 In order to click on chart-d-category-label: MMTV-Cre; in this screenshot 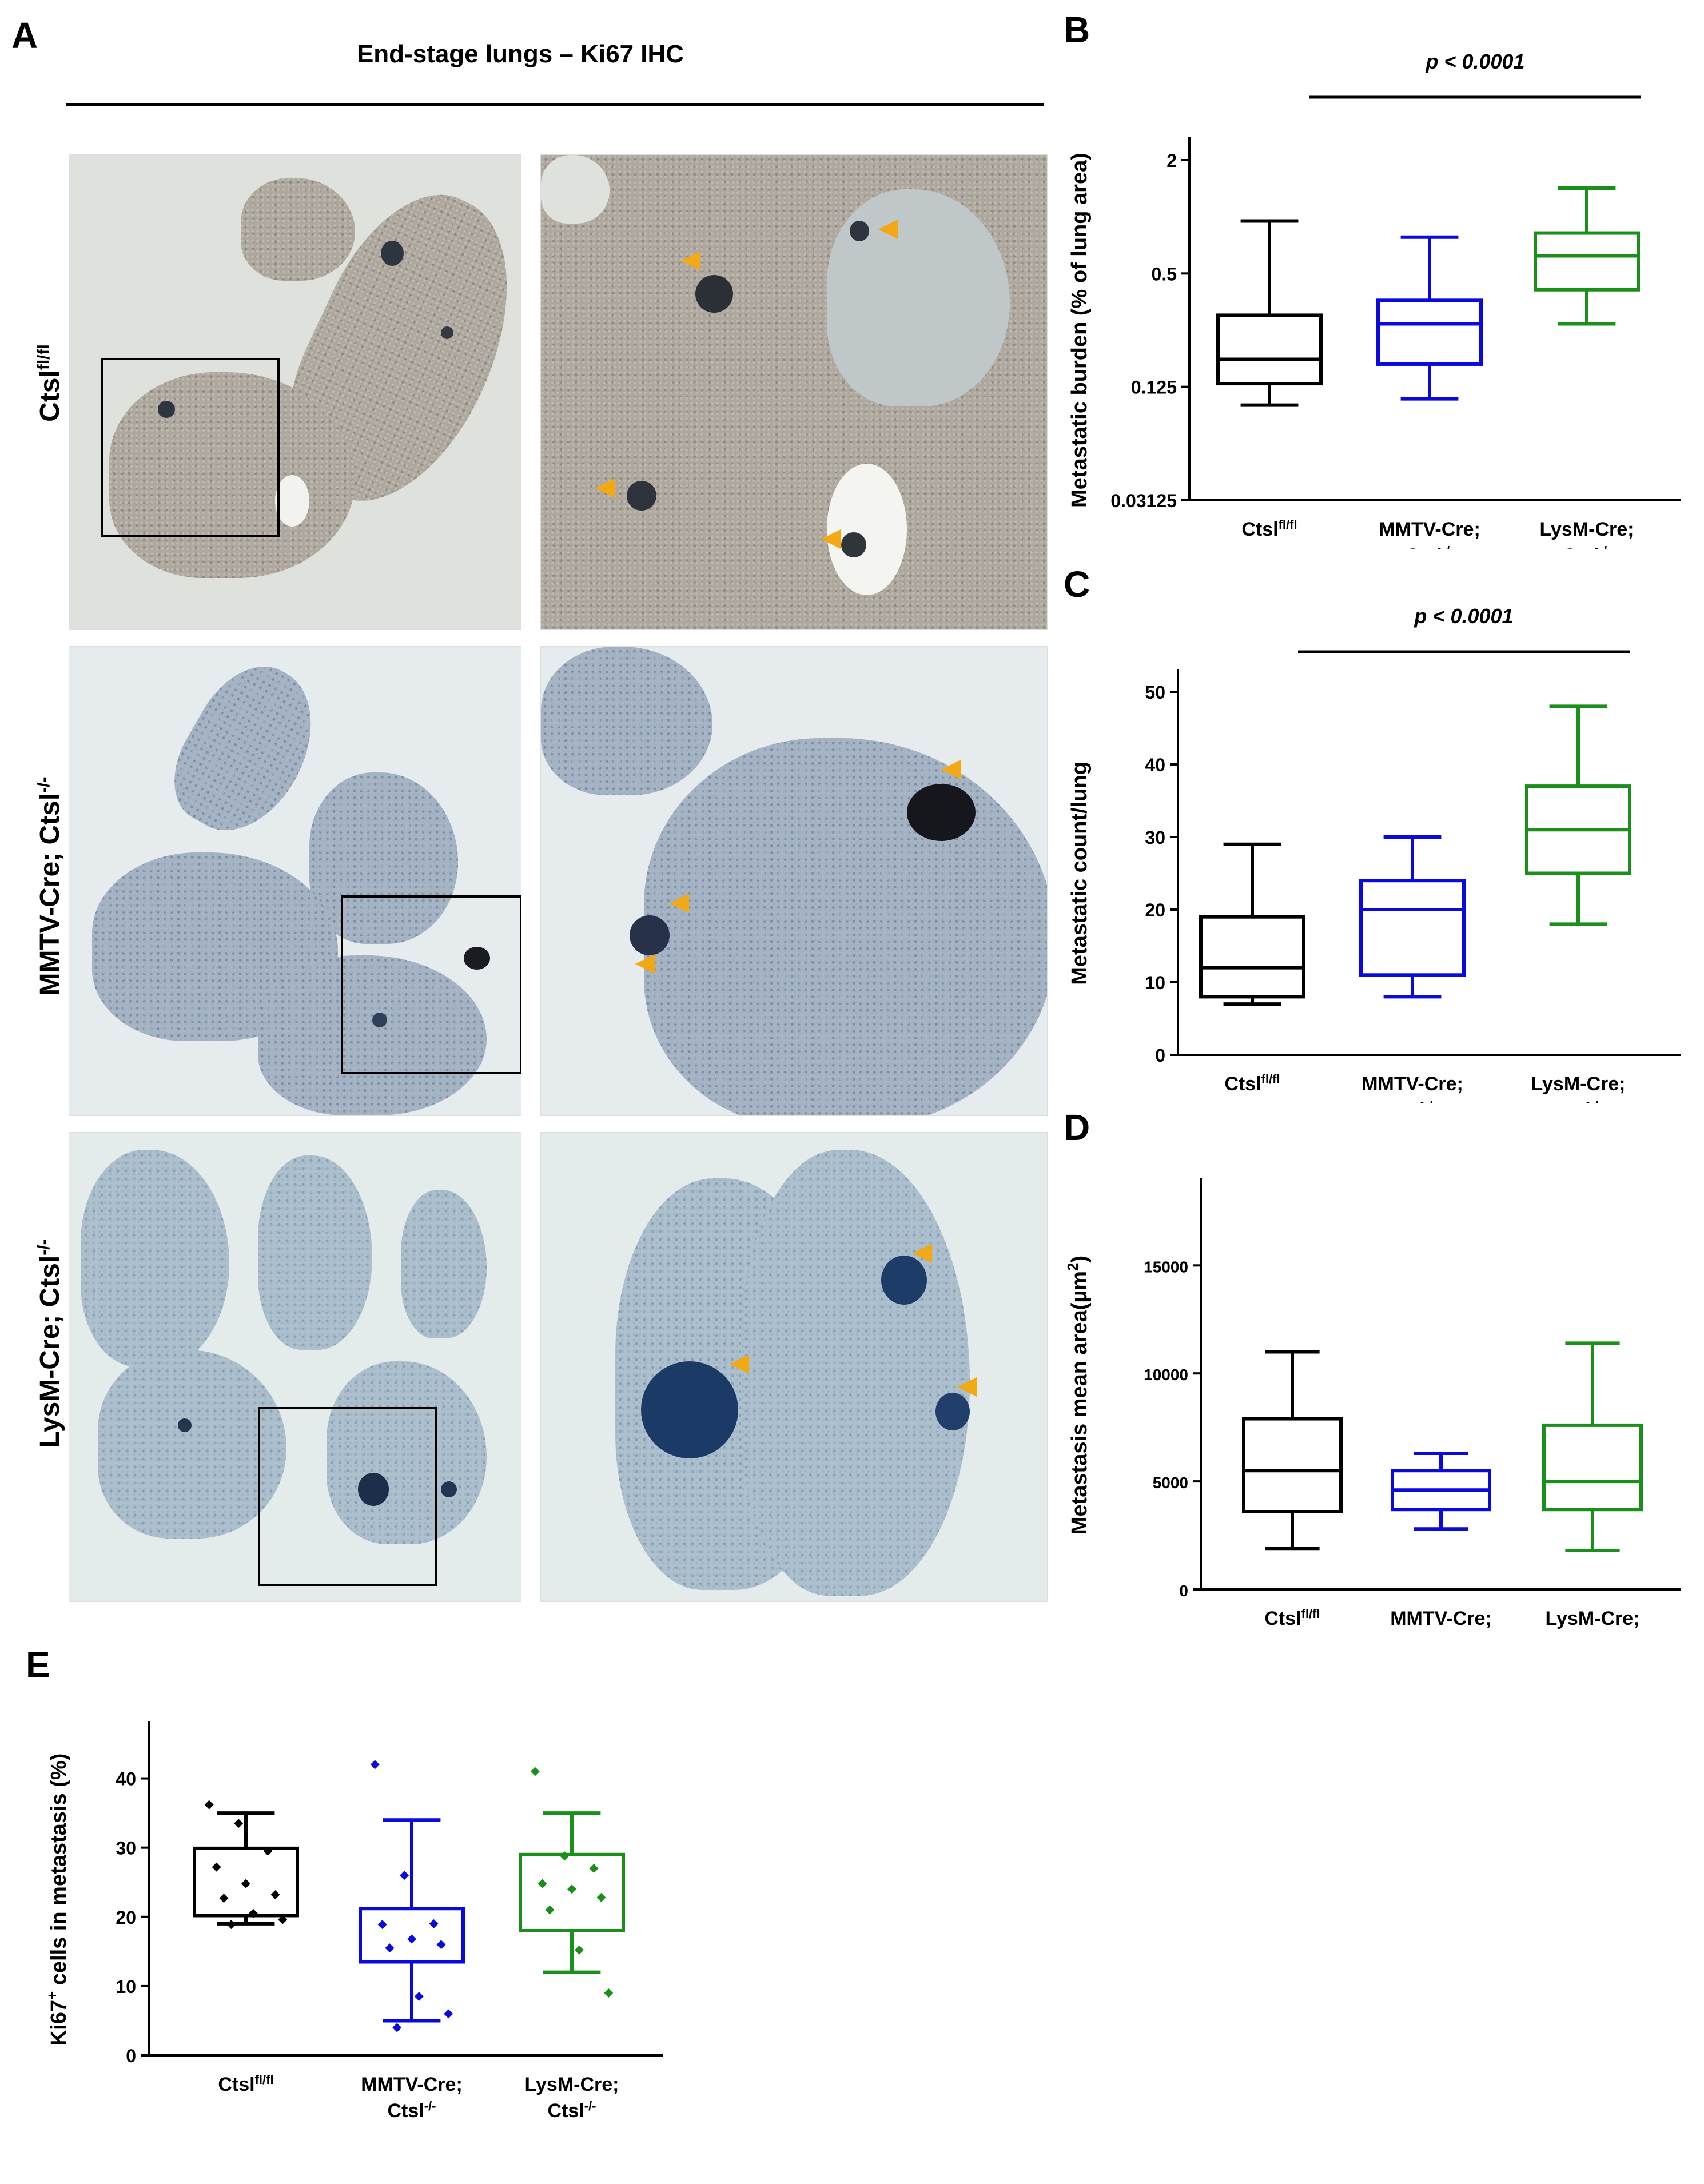, I will do `click(1441, 1618)`.